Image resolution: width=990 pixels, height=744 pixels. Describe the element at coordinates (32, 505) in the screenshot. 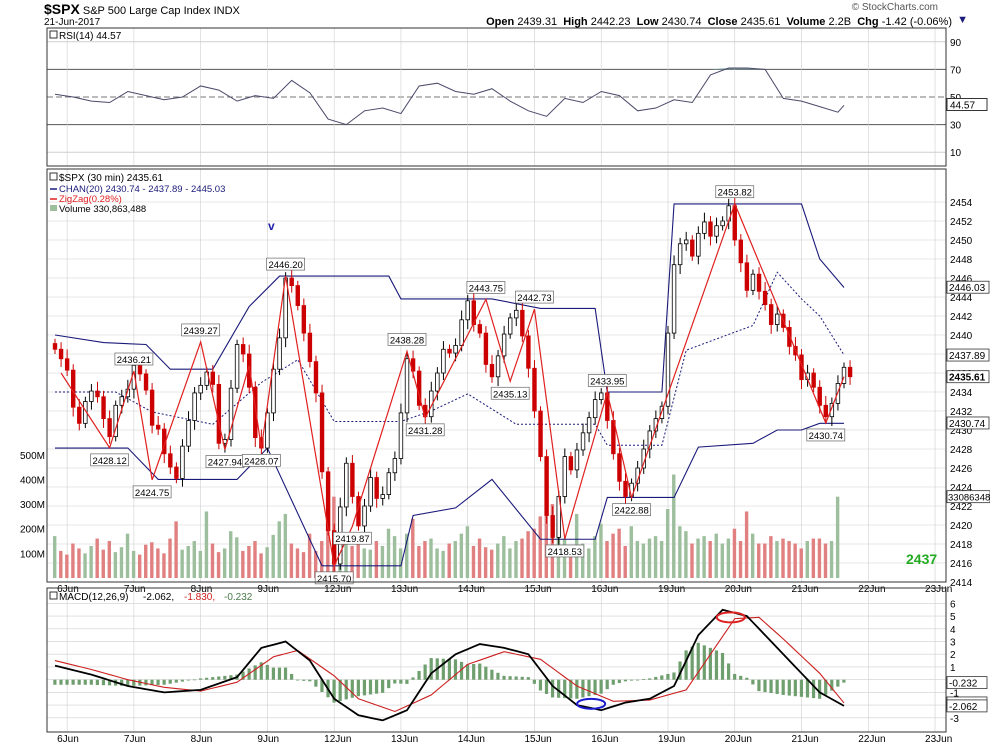

I see `volume-tick-label: 300M` at that location.